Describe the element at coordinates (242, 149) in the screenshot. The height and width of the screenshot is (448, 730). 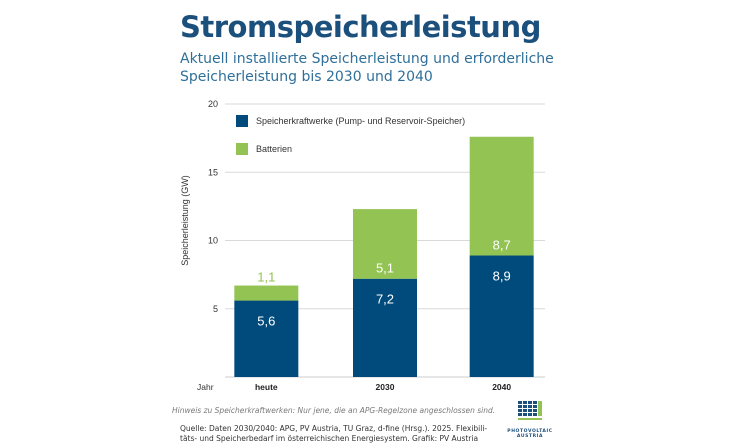
I see `legend-swatch-batterien` at that location.